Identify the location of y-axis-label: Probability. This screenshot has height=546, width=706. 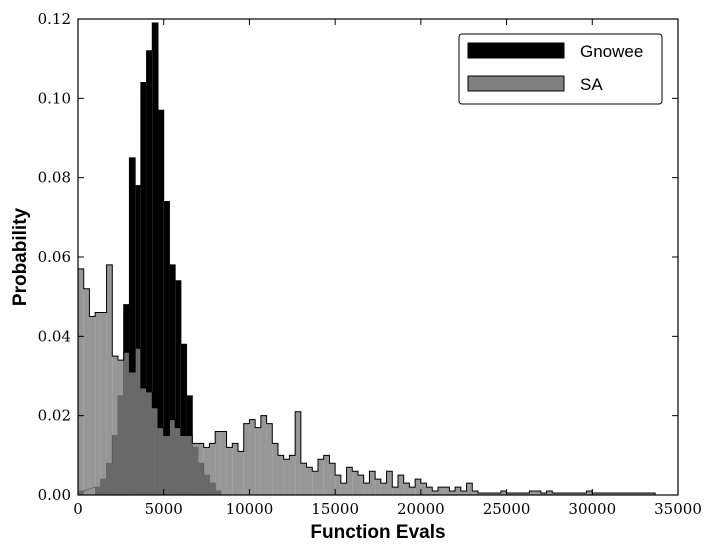
(20, 256).